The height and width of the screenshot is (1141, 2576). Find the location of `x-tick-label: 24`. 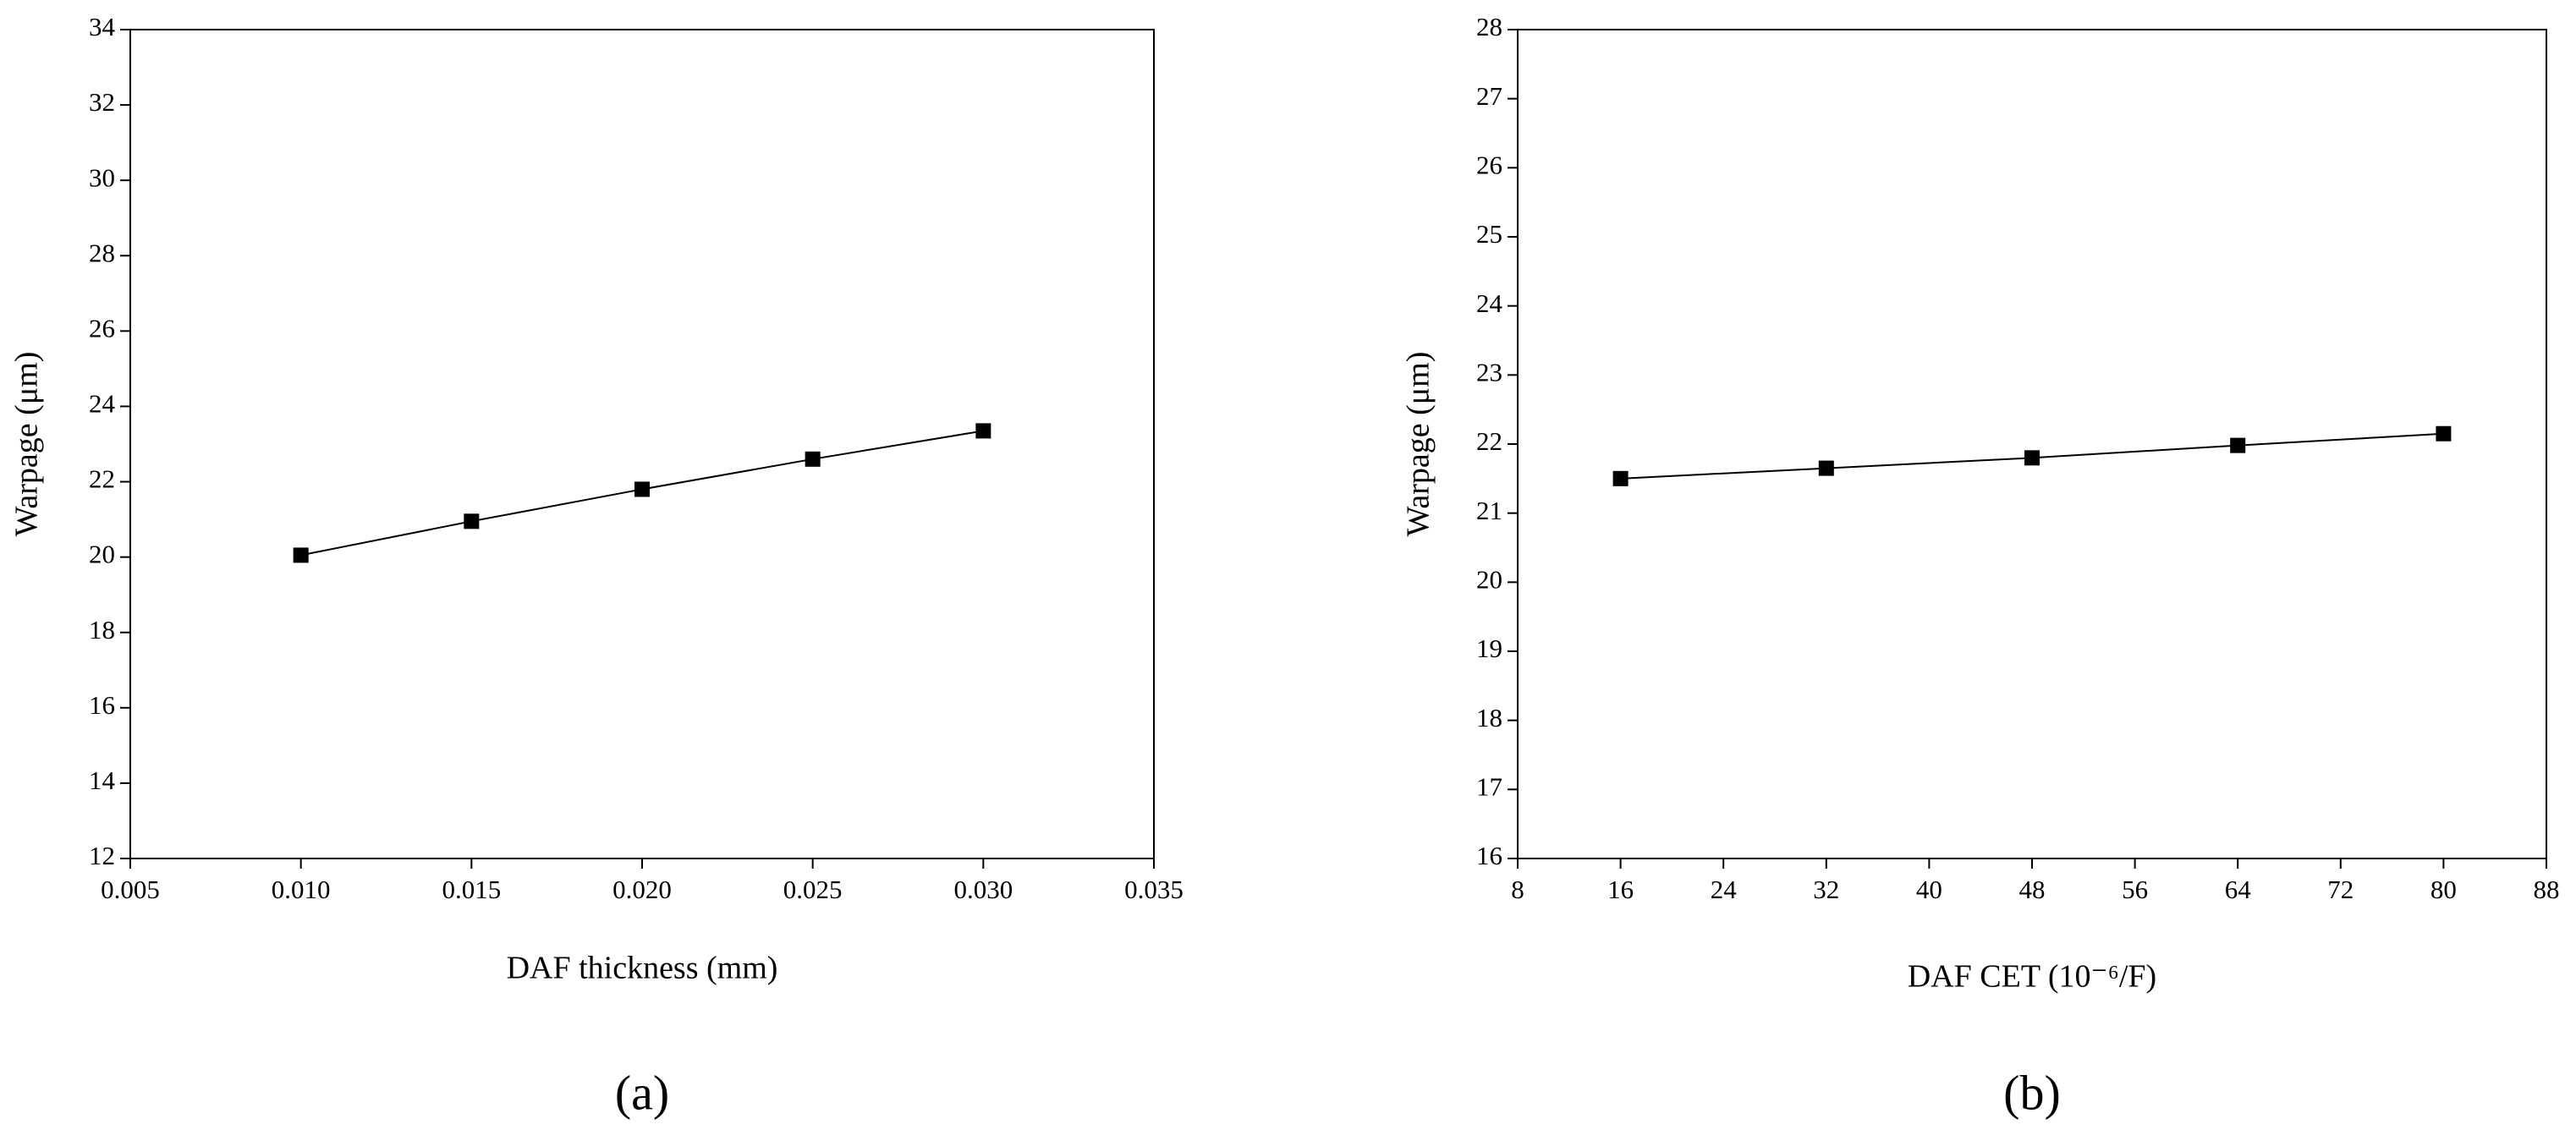

x-tick-label: 24 is located at coordinates (1724, 889).